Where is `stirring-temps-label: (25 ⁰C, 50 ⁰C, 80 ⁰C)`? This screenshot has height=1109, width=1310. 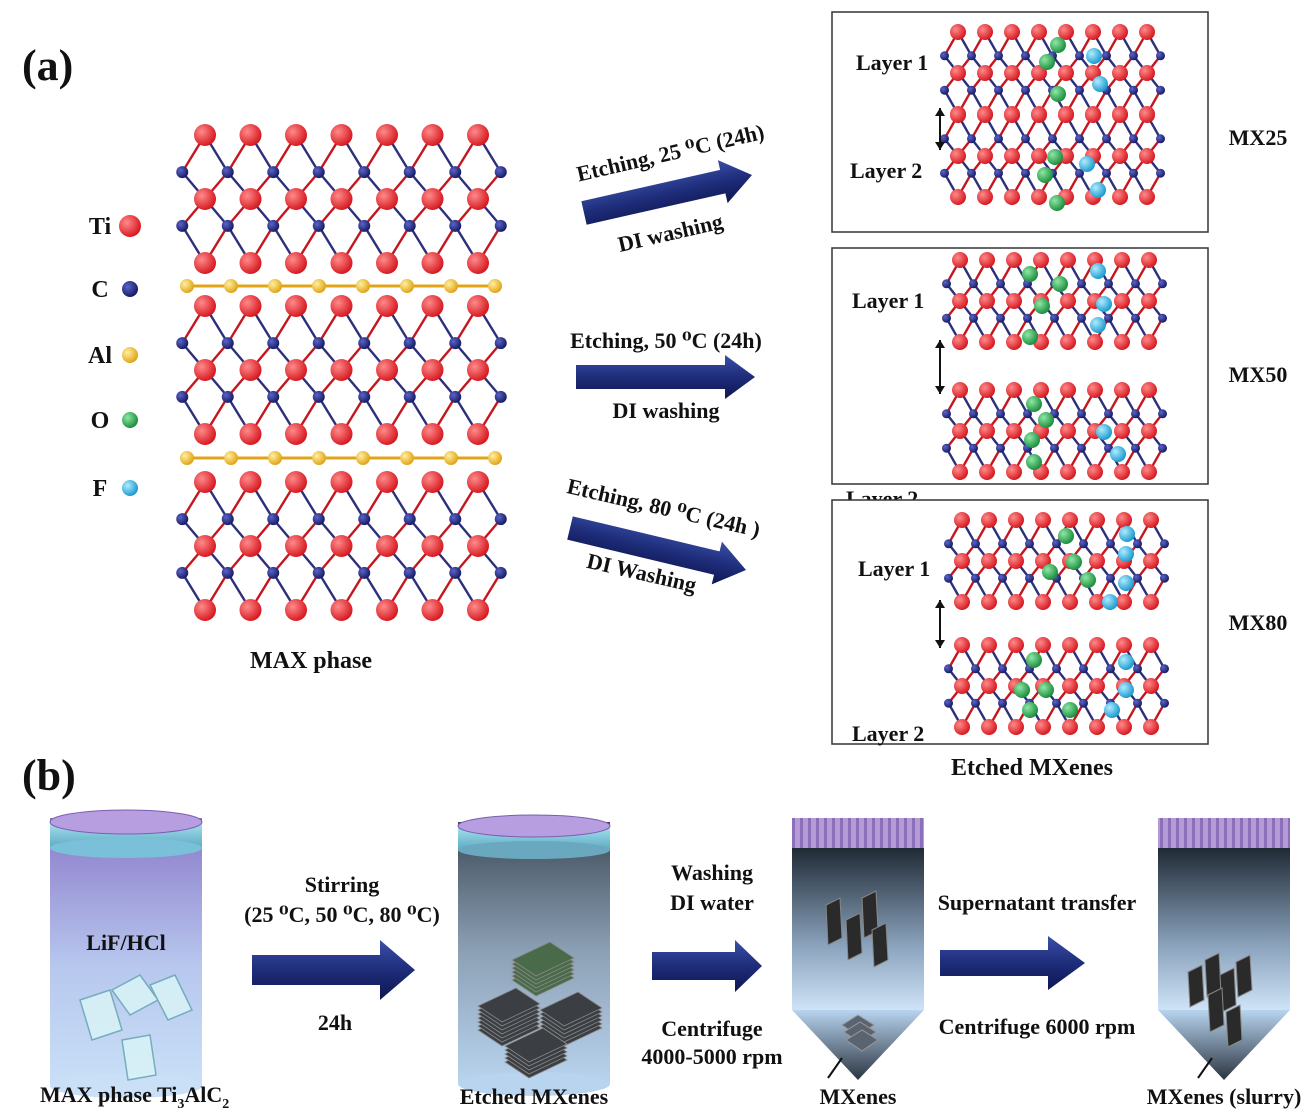 stirring-temps-label: (25 ⁰C, 50 ⁰C, 80 ⁰C) is located at coordinates (342, 914).